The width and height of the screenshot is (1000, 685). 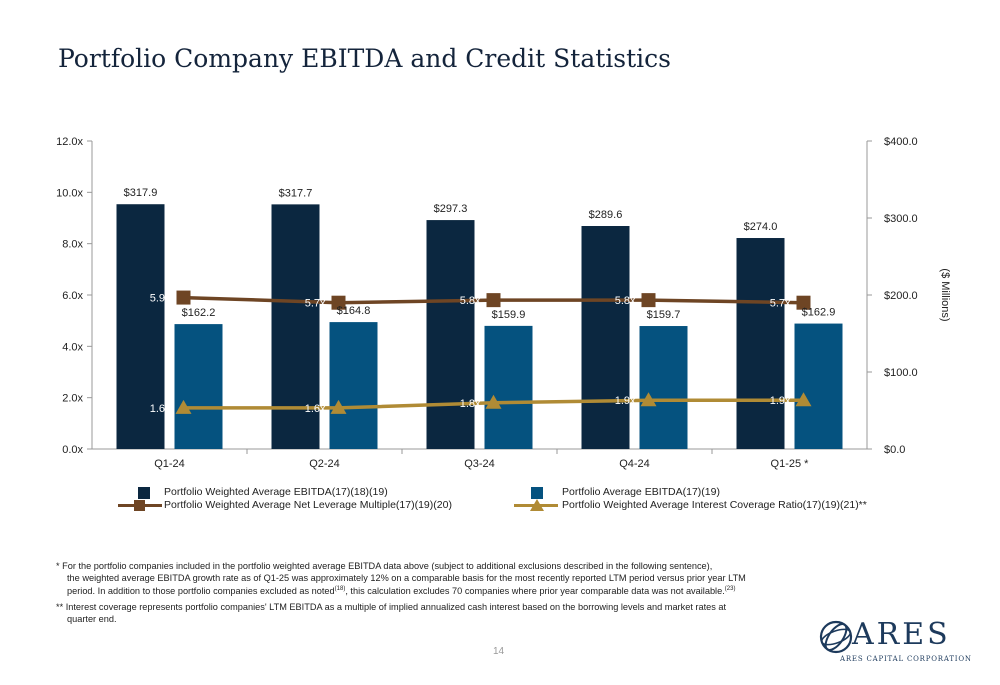 I want to click on left-tick-label: 10.0x, so click(x=69, y=193).